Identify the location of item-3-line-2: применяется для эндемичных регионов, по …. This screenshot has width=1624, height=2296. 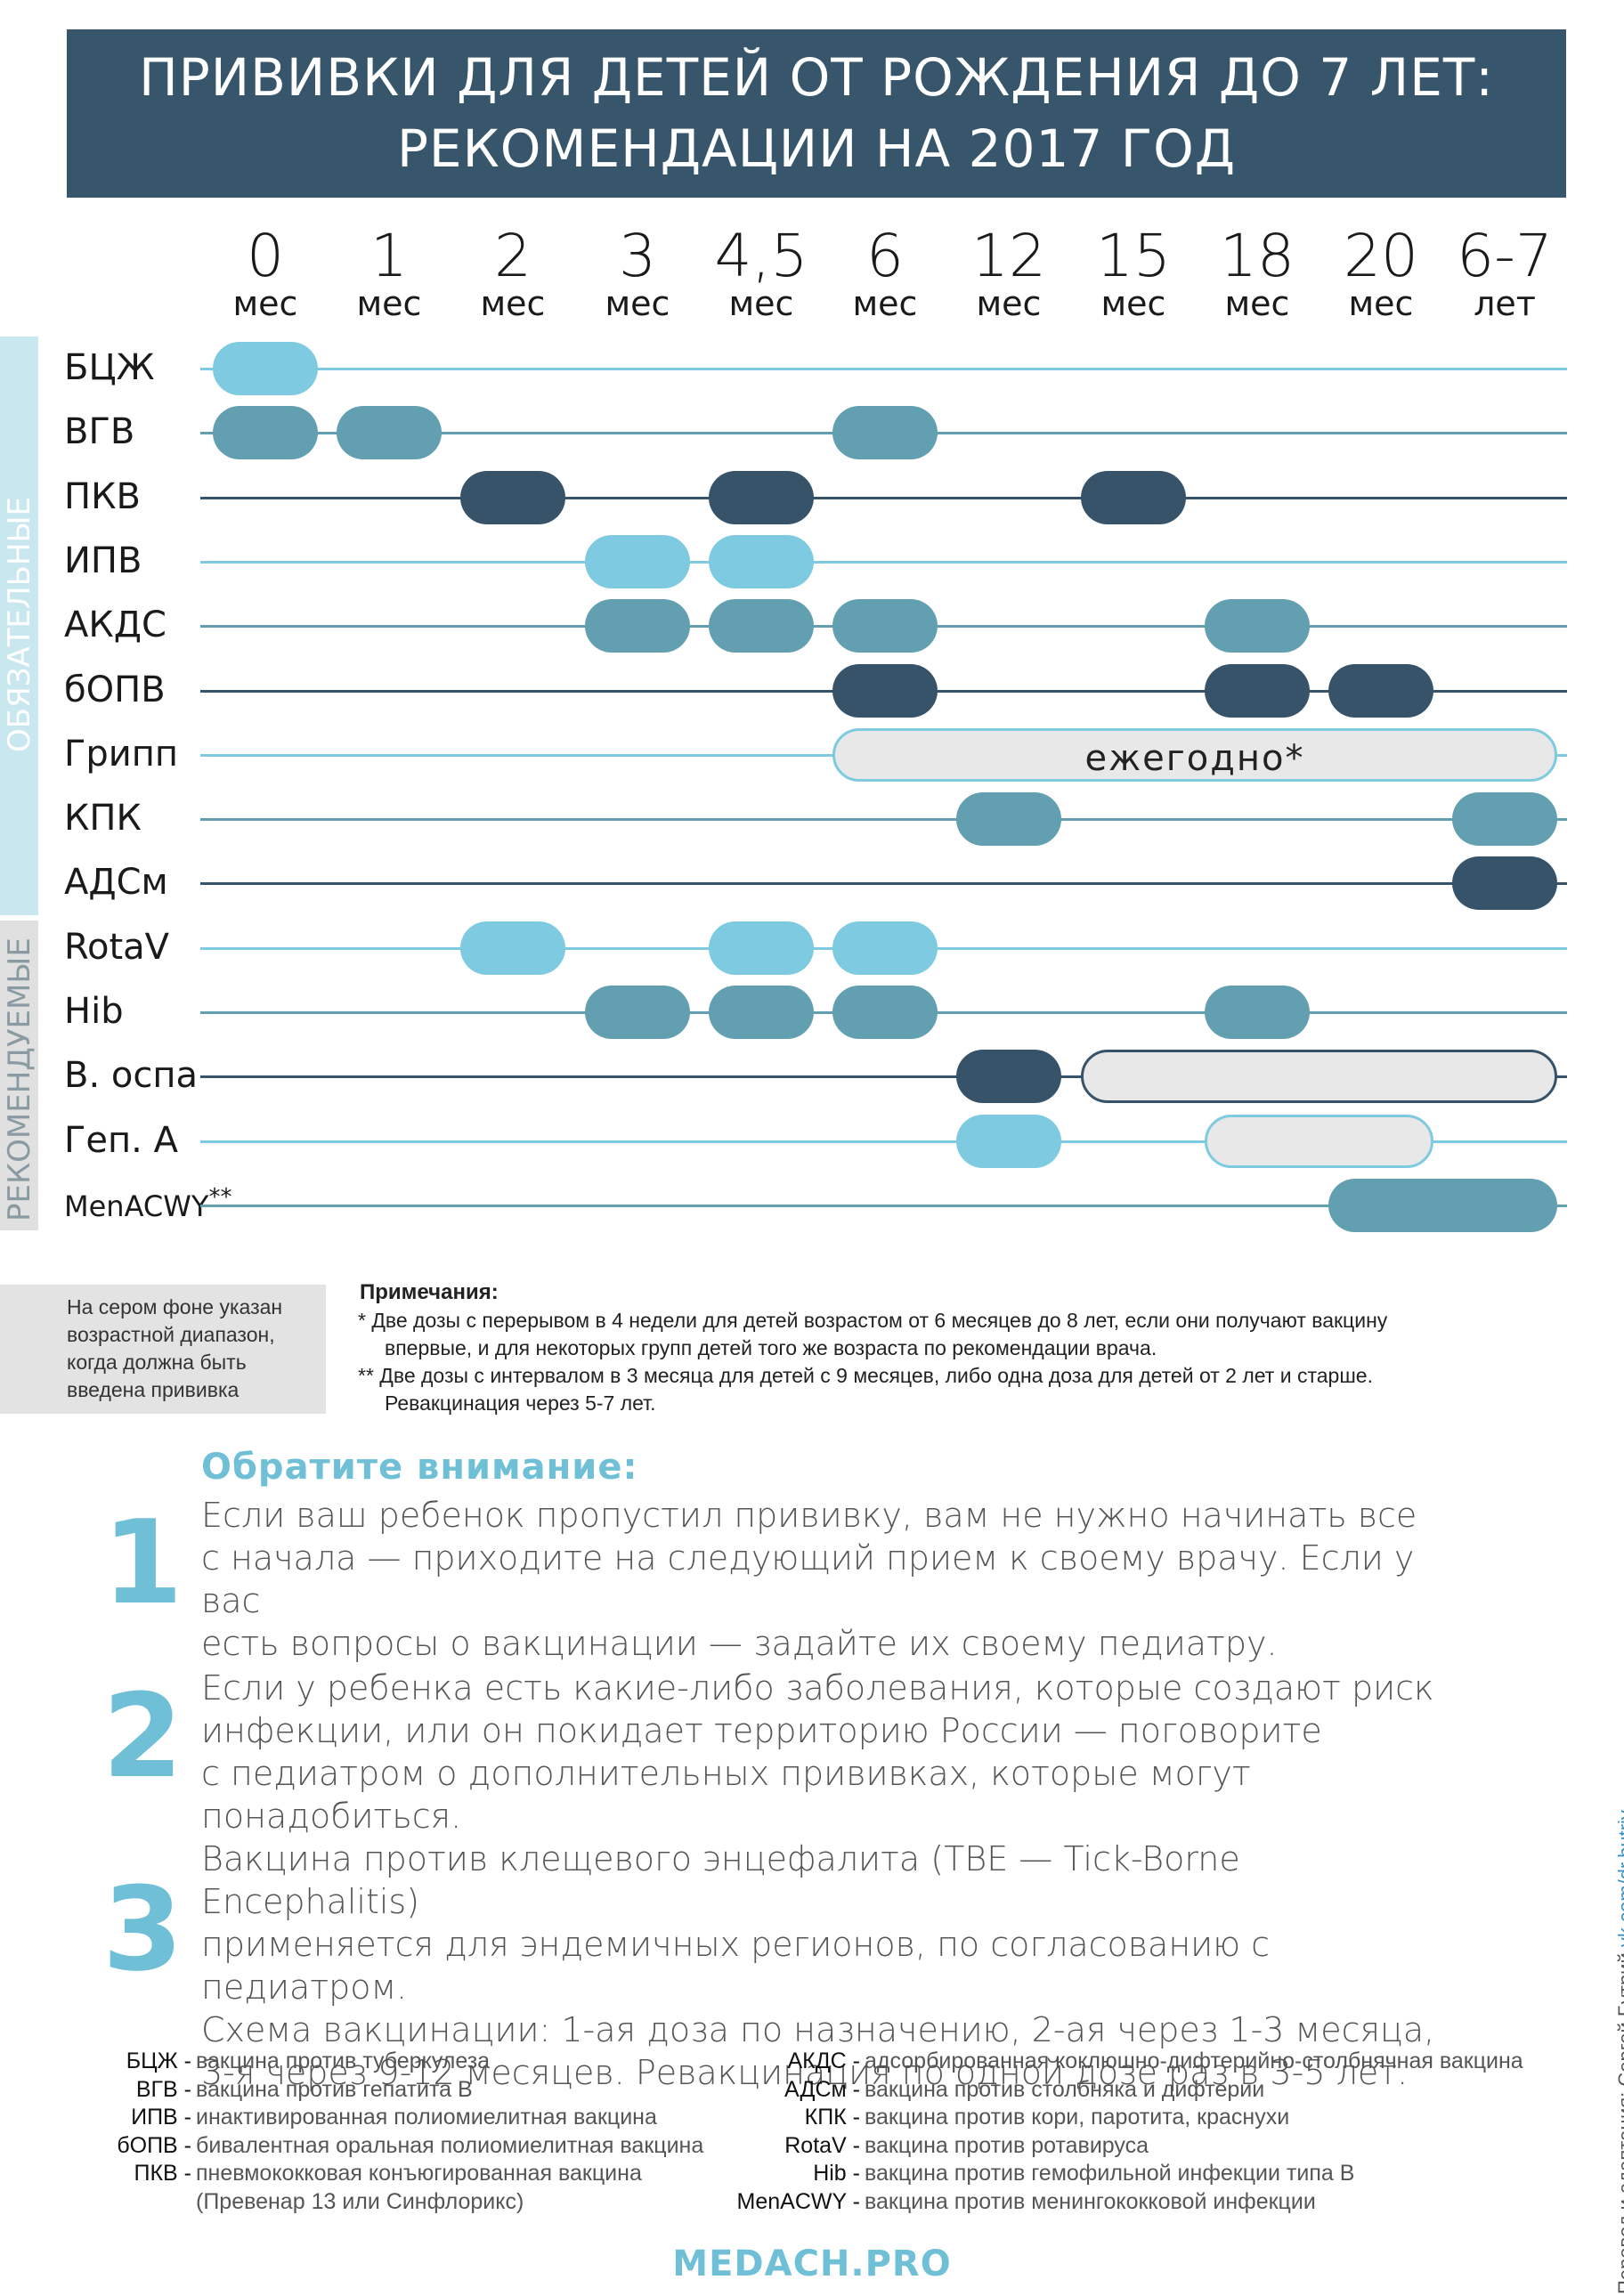
(736, 1966).